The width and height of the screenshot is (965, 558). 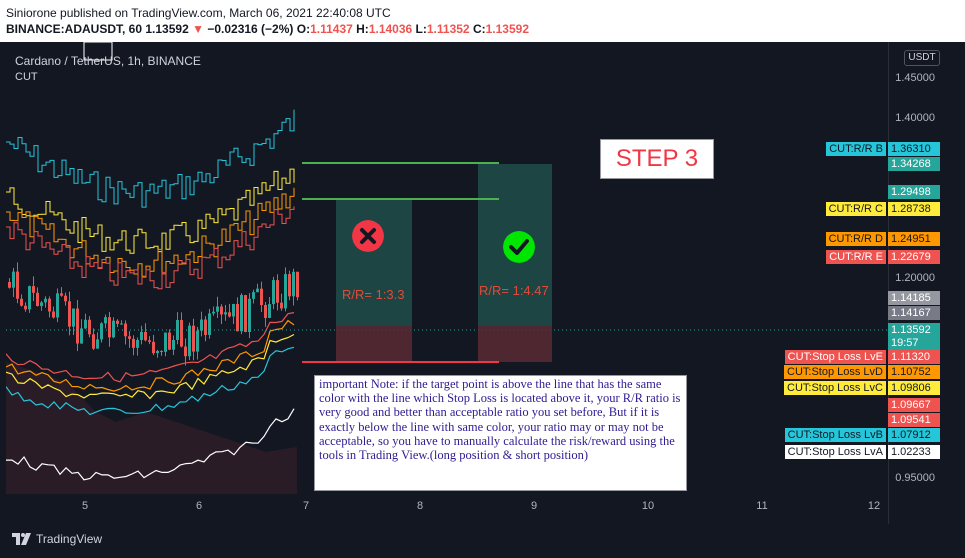 What do you see at coordinates (519, 247) in the screenshot?
I see `checkmark-icon` at bounding box center [519, 247].